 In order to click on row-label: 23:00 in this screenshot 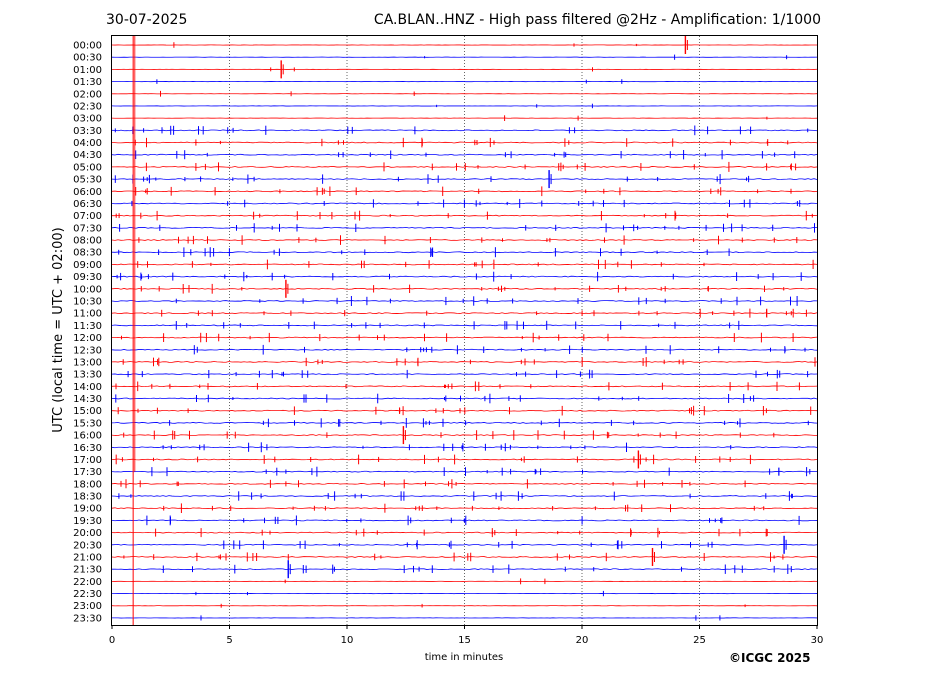, I will do `click(87, 606)`.